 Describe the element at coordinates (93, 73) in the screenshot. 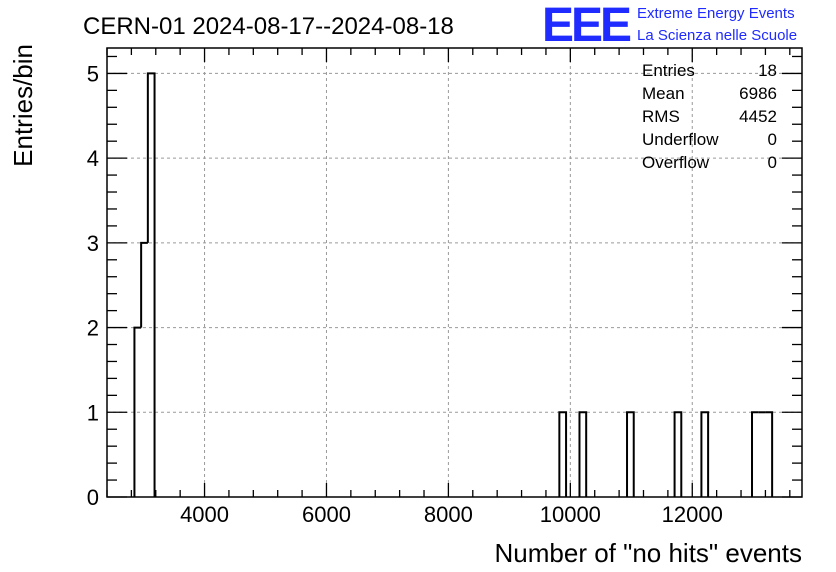

I see `y-tick-label: 5` at that location.